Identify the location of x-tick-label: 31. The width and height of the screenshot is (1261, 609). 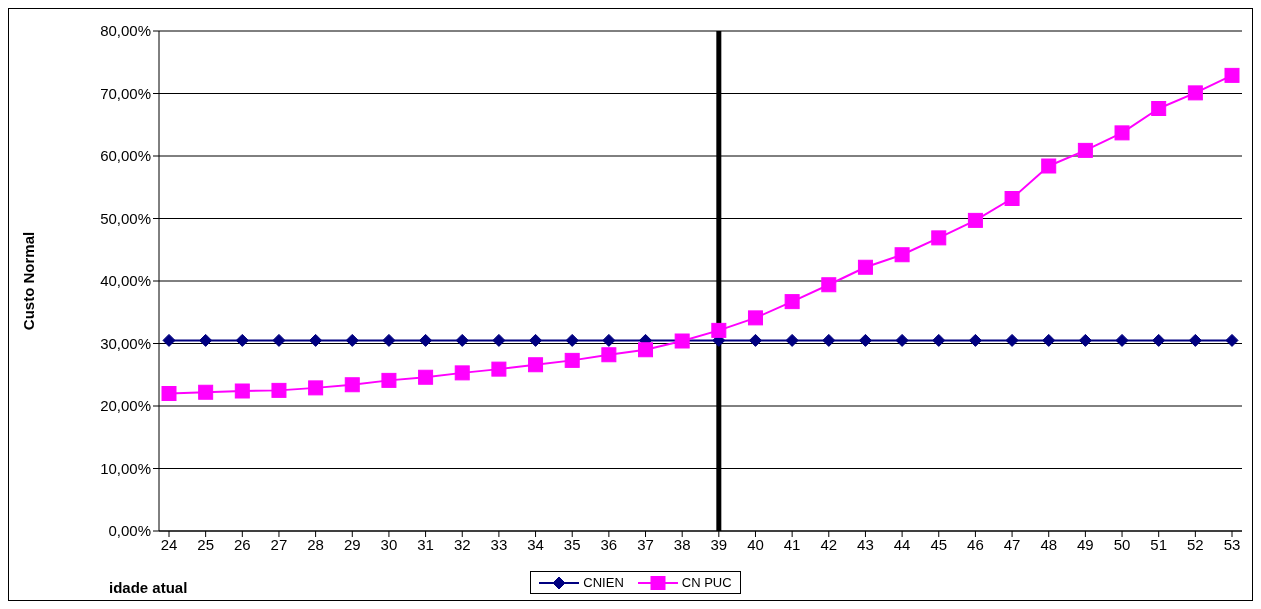
(425, 544).